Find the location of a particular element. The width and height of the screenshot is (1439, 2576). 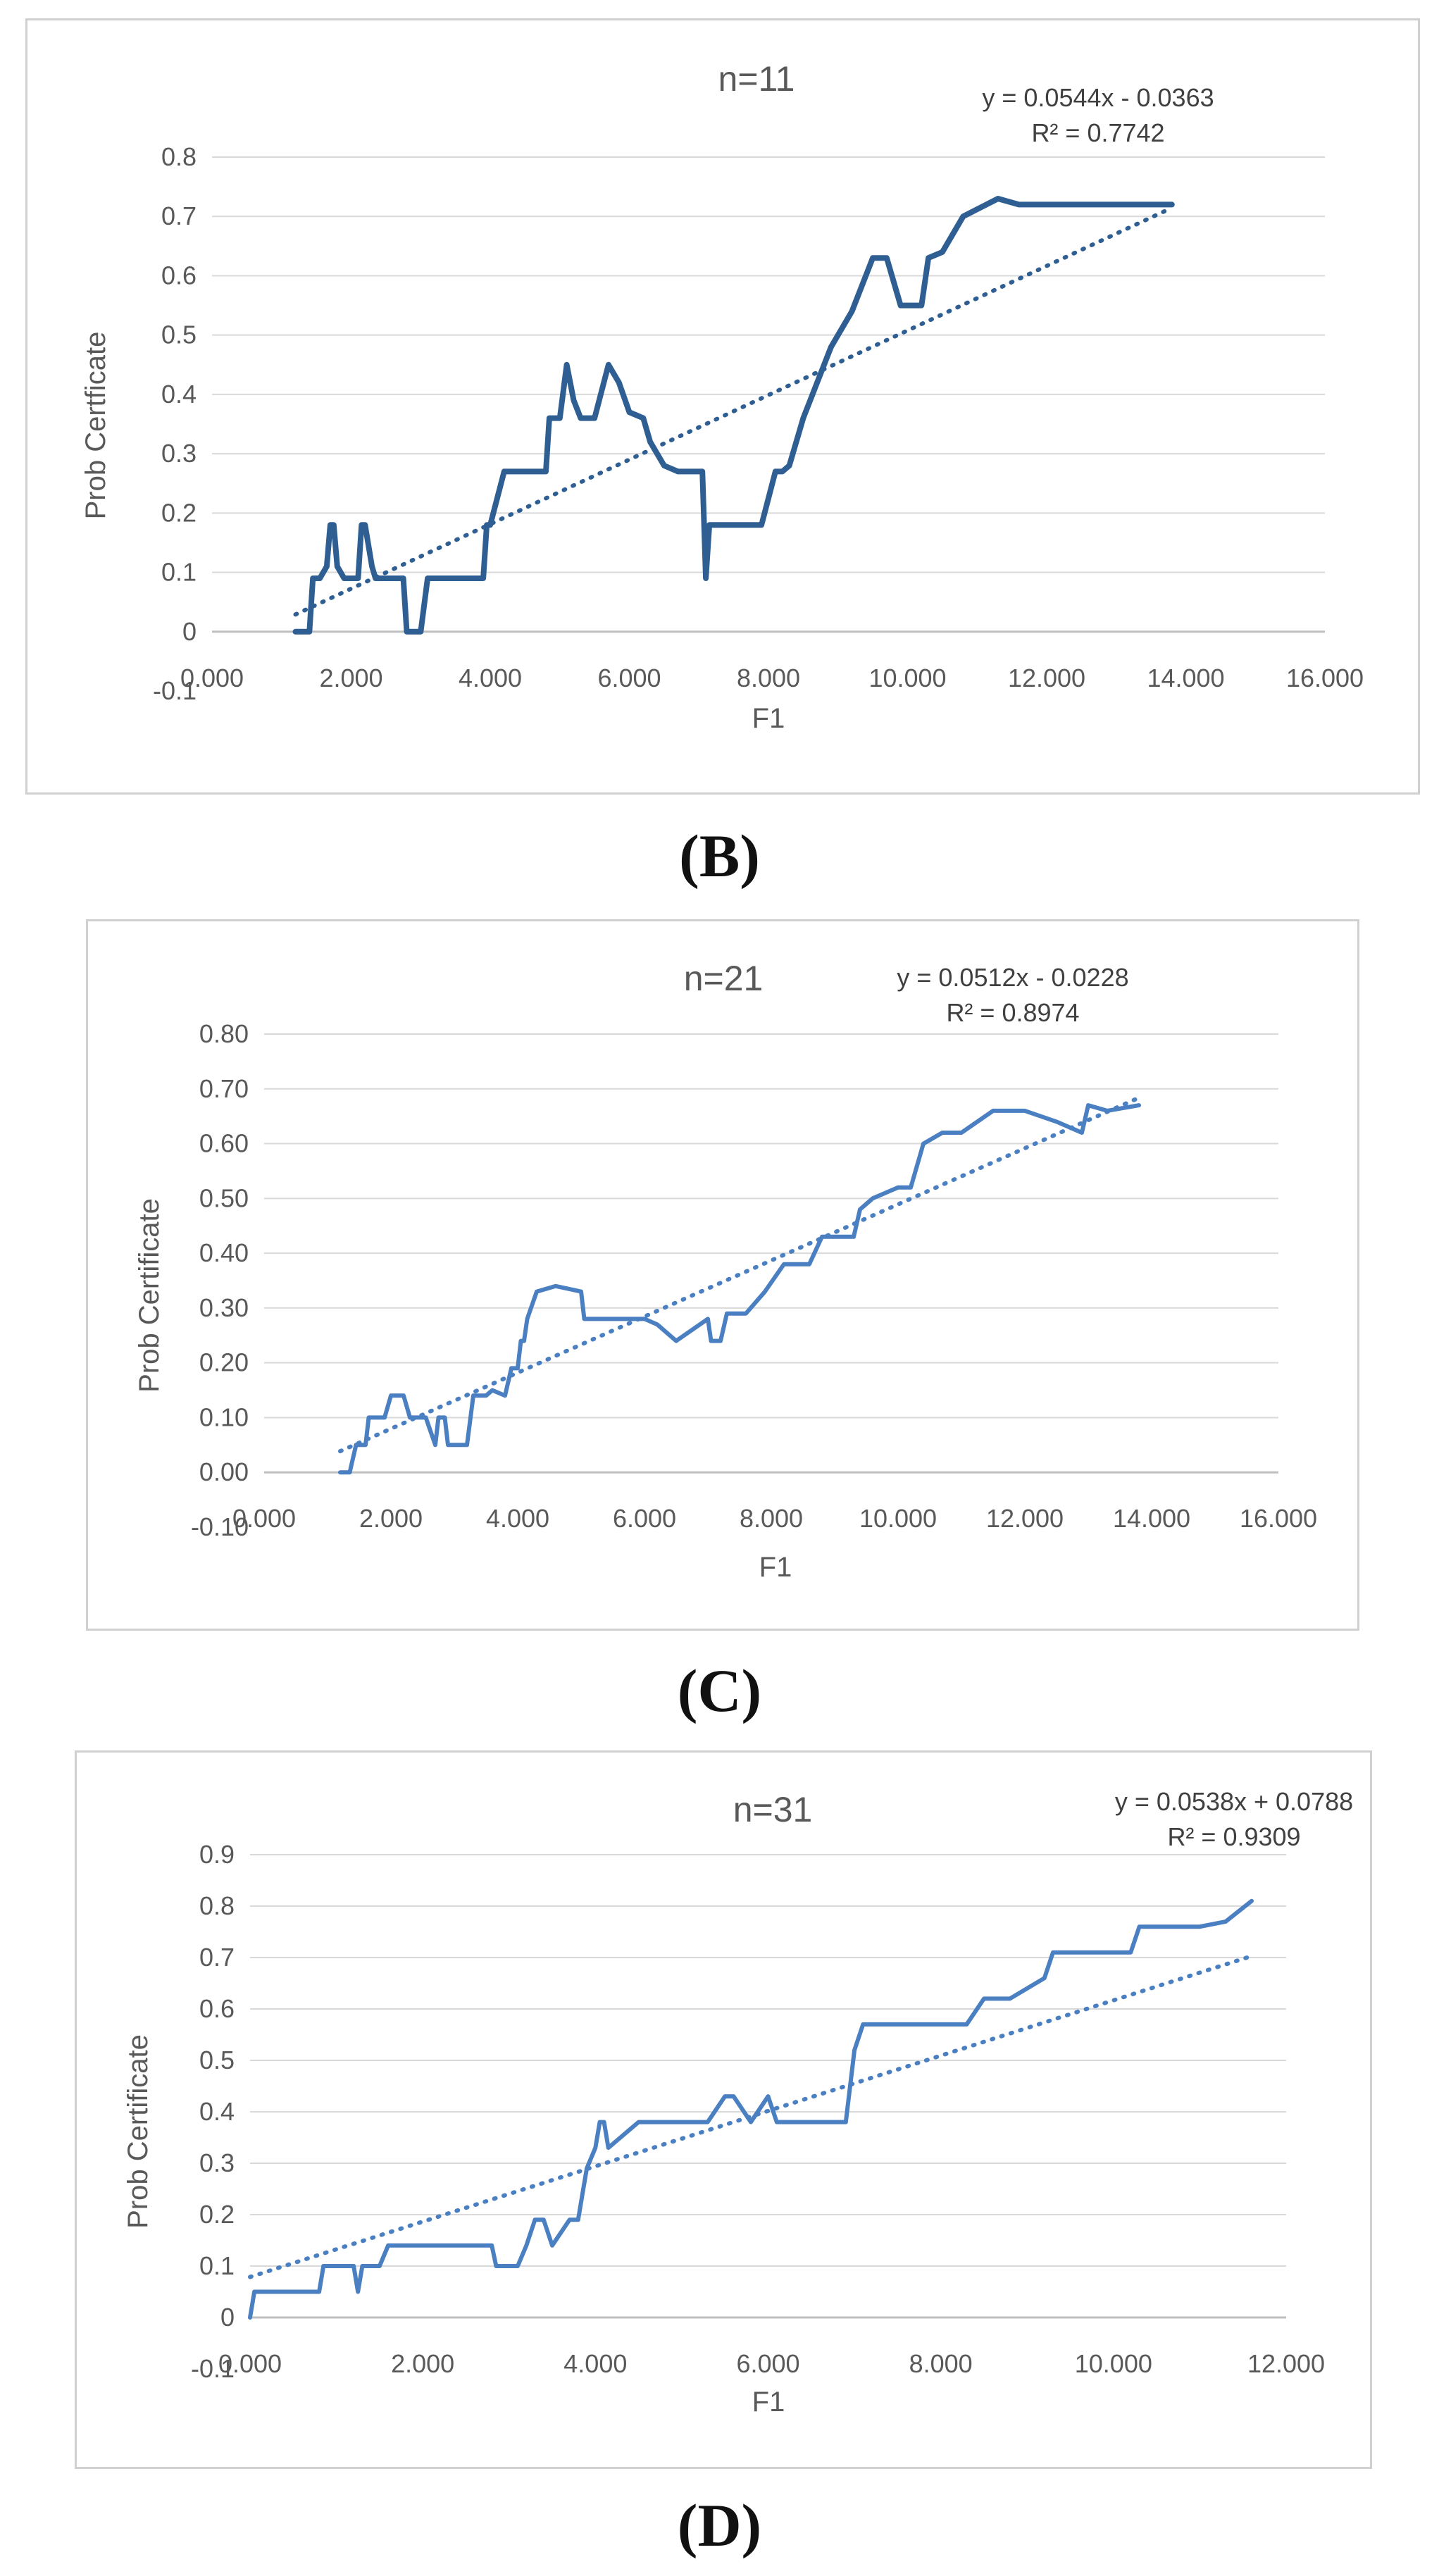

r-squared-label: R² = 0.7742 is located at coordinates (1097, 132).